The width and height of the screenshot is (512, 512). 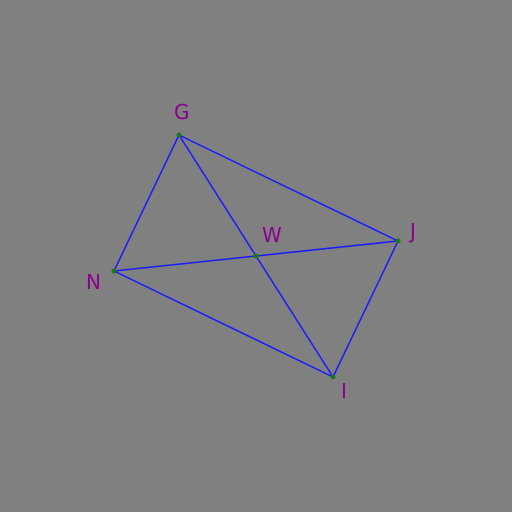 What do you see at coordinates (146, 203) in the screenshot?
I see `segment-NG` at bounding box center [146, 203].